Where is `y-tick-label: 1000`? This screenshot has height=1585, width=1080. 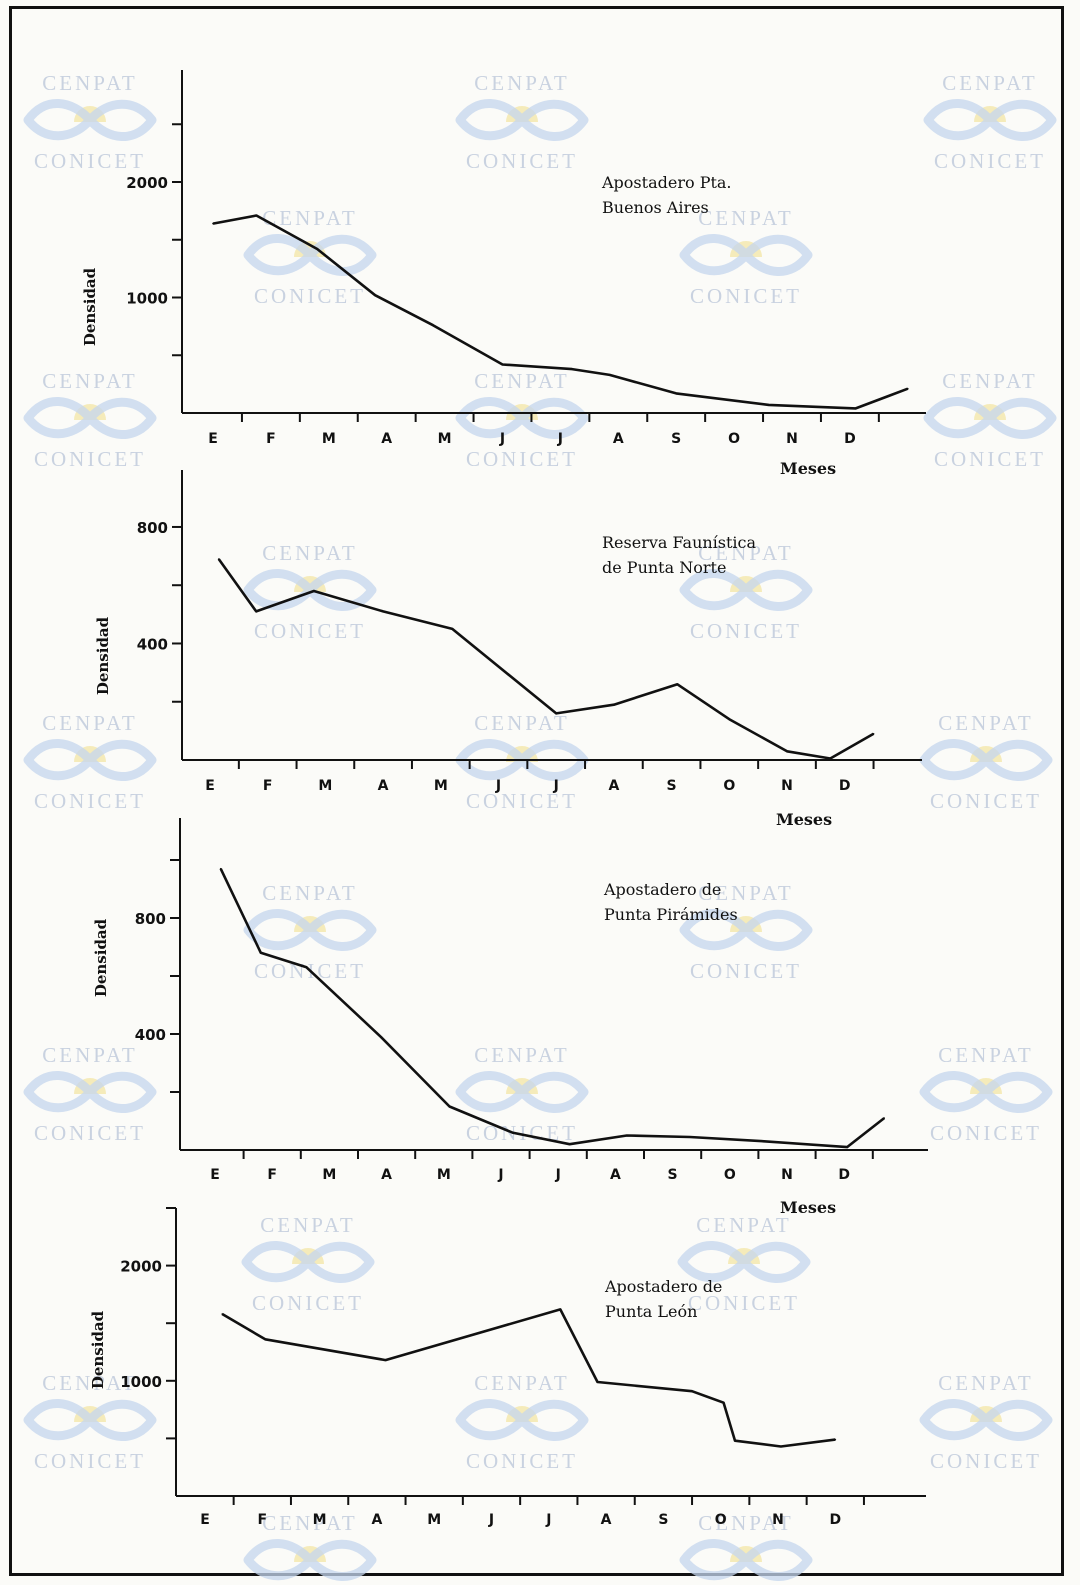
y-tick-label: 1000 is located at coordinates (141, 1382).